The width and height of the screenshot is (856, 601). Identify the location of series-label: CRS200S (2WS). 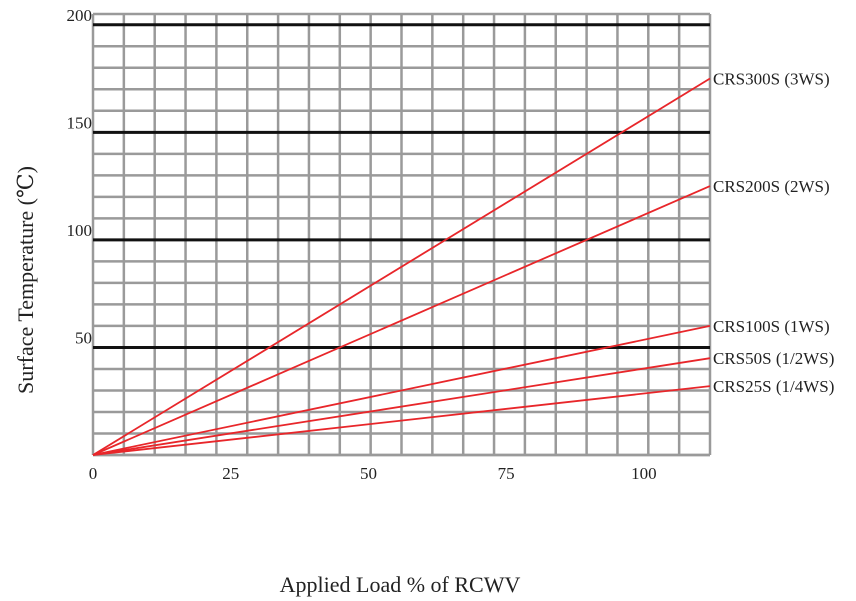
(771, 186).